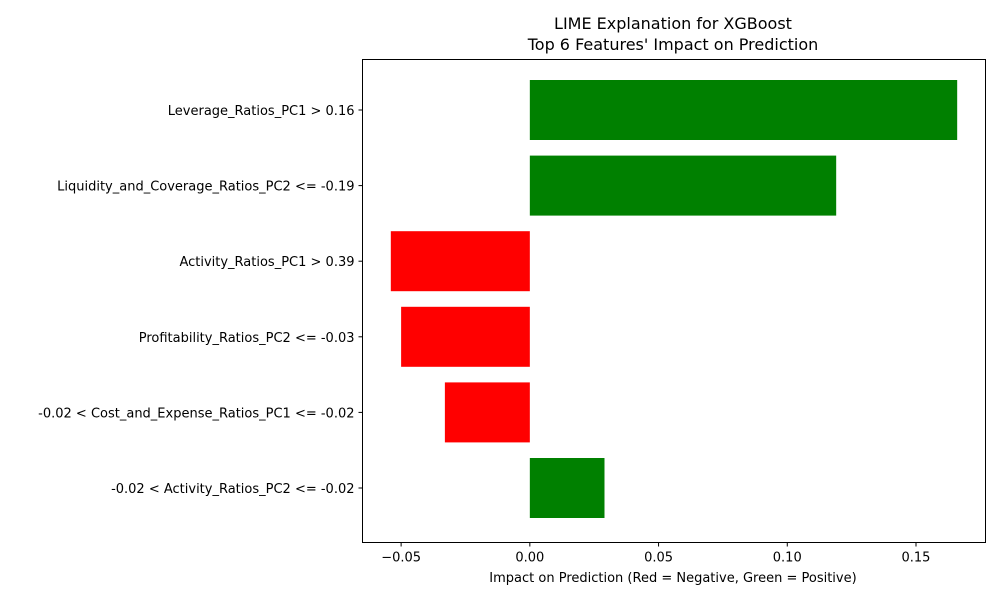 The width and height of the screenshot is (1000, 600). I want to click on y-tick-label: Leverage_Ratios_PC1 > 0.16, so click(261, 111).